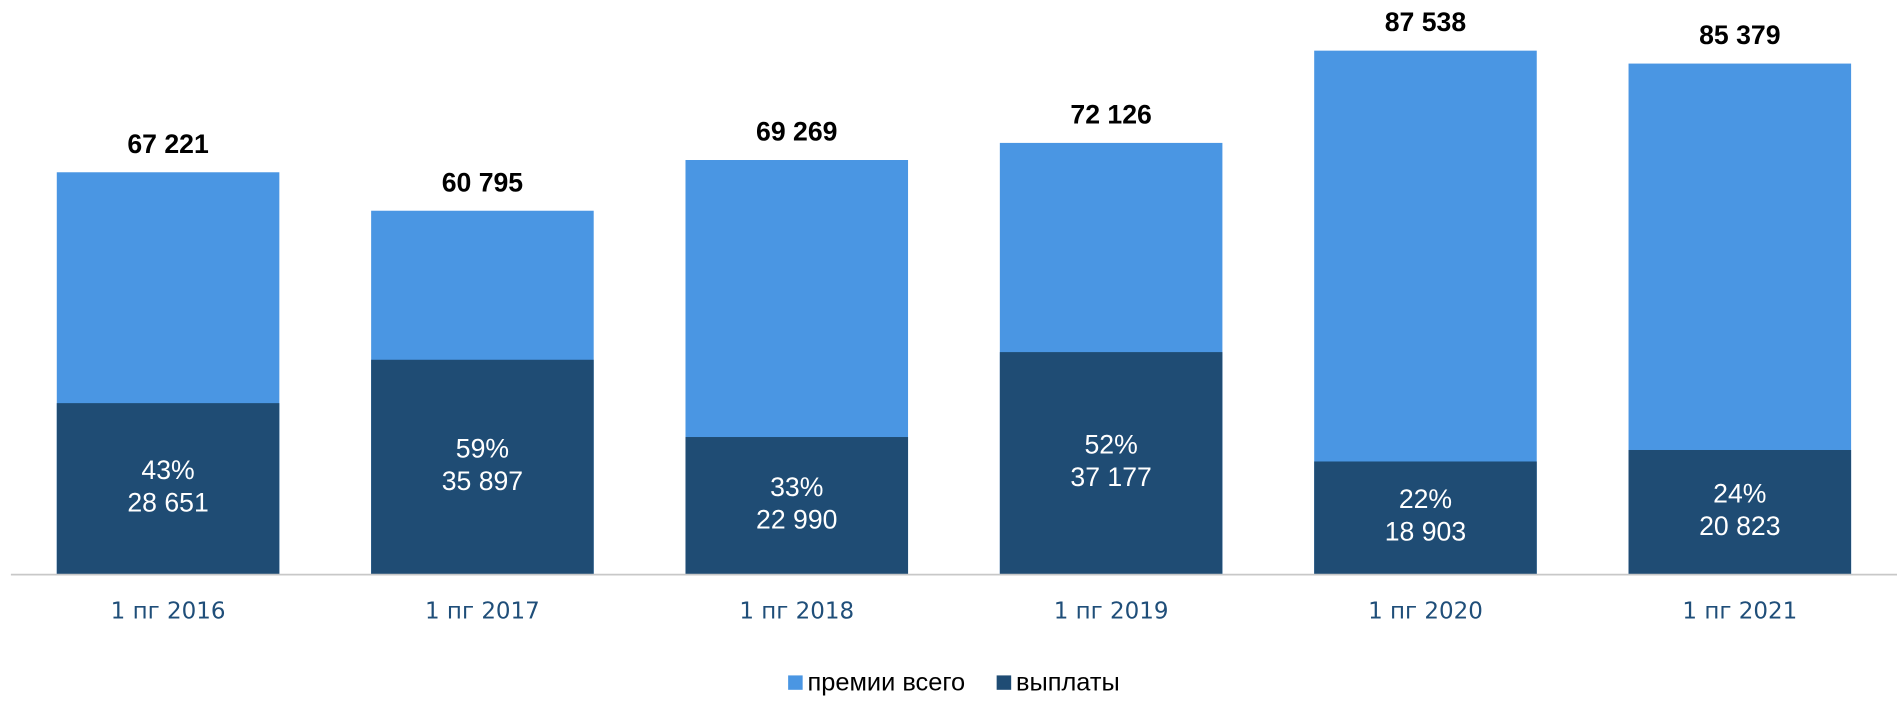 Image resolution: width=1897 pixels, height=703 pixels. I want to click on share-label: 59%, so click(482, 448).